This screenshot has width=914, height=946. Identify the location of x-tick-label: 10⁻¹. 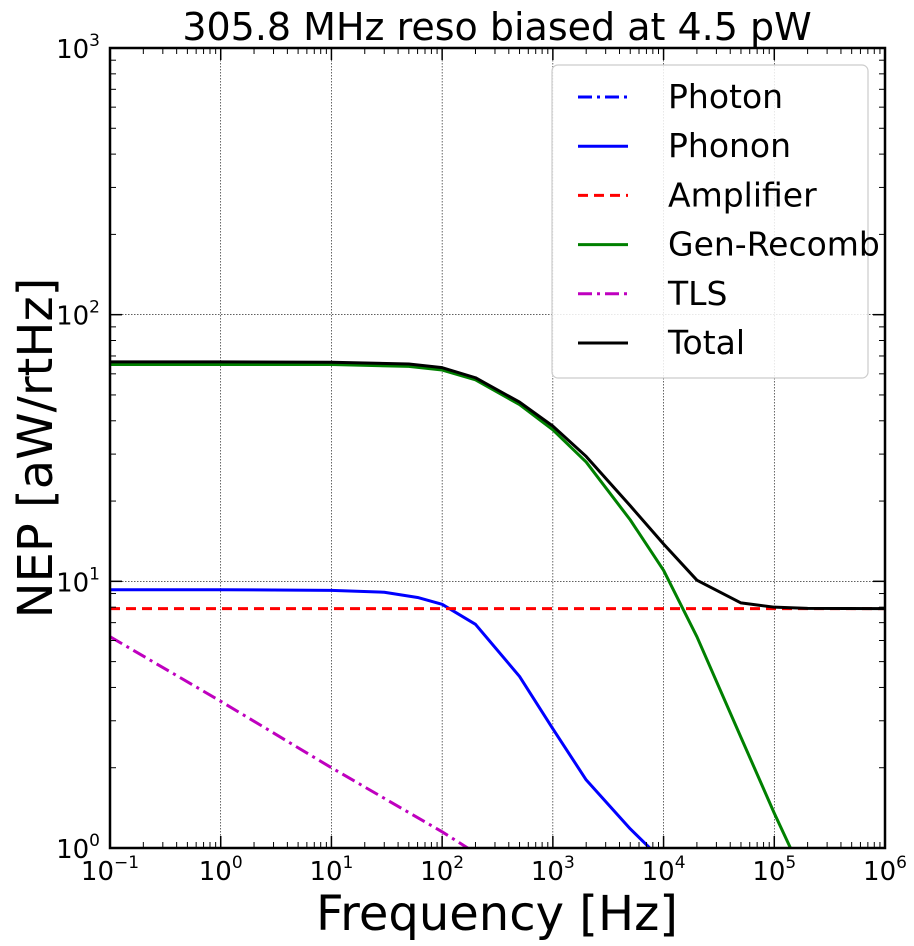
(110, 870).